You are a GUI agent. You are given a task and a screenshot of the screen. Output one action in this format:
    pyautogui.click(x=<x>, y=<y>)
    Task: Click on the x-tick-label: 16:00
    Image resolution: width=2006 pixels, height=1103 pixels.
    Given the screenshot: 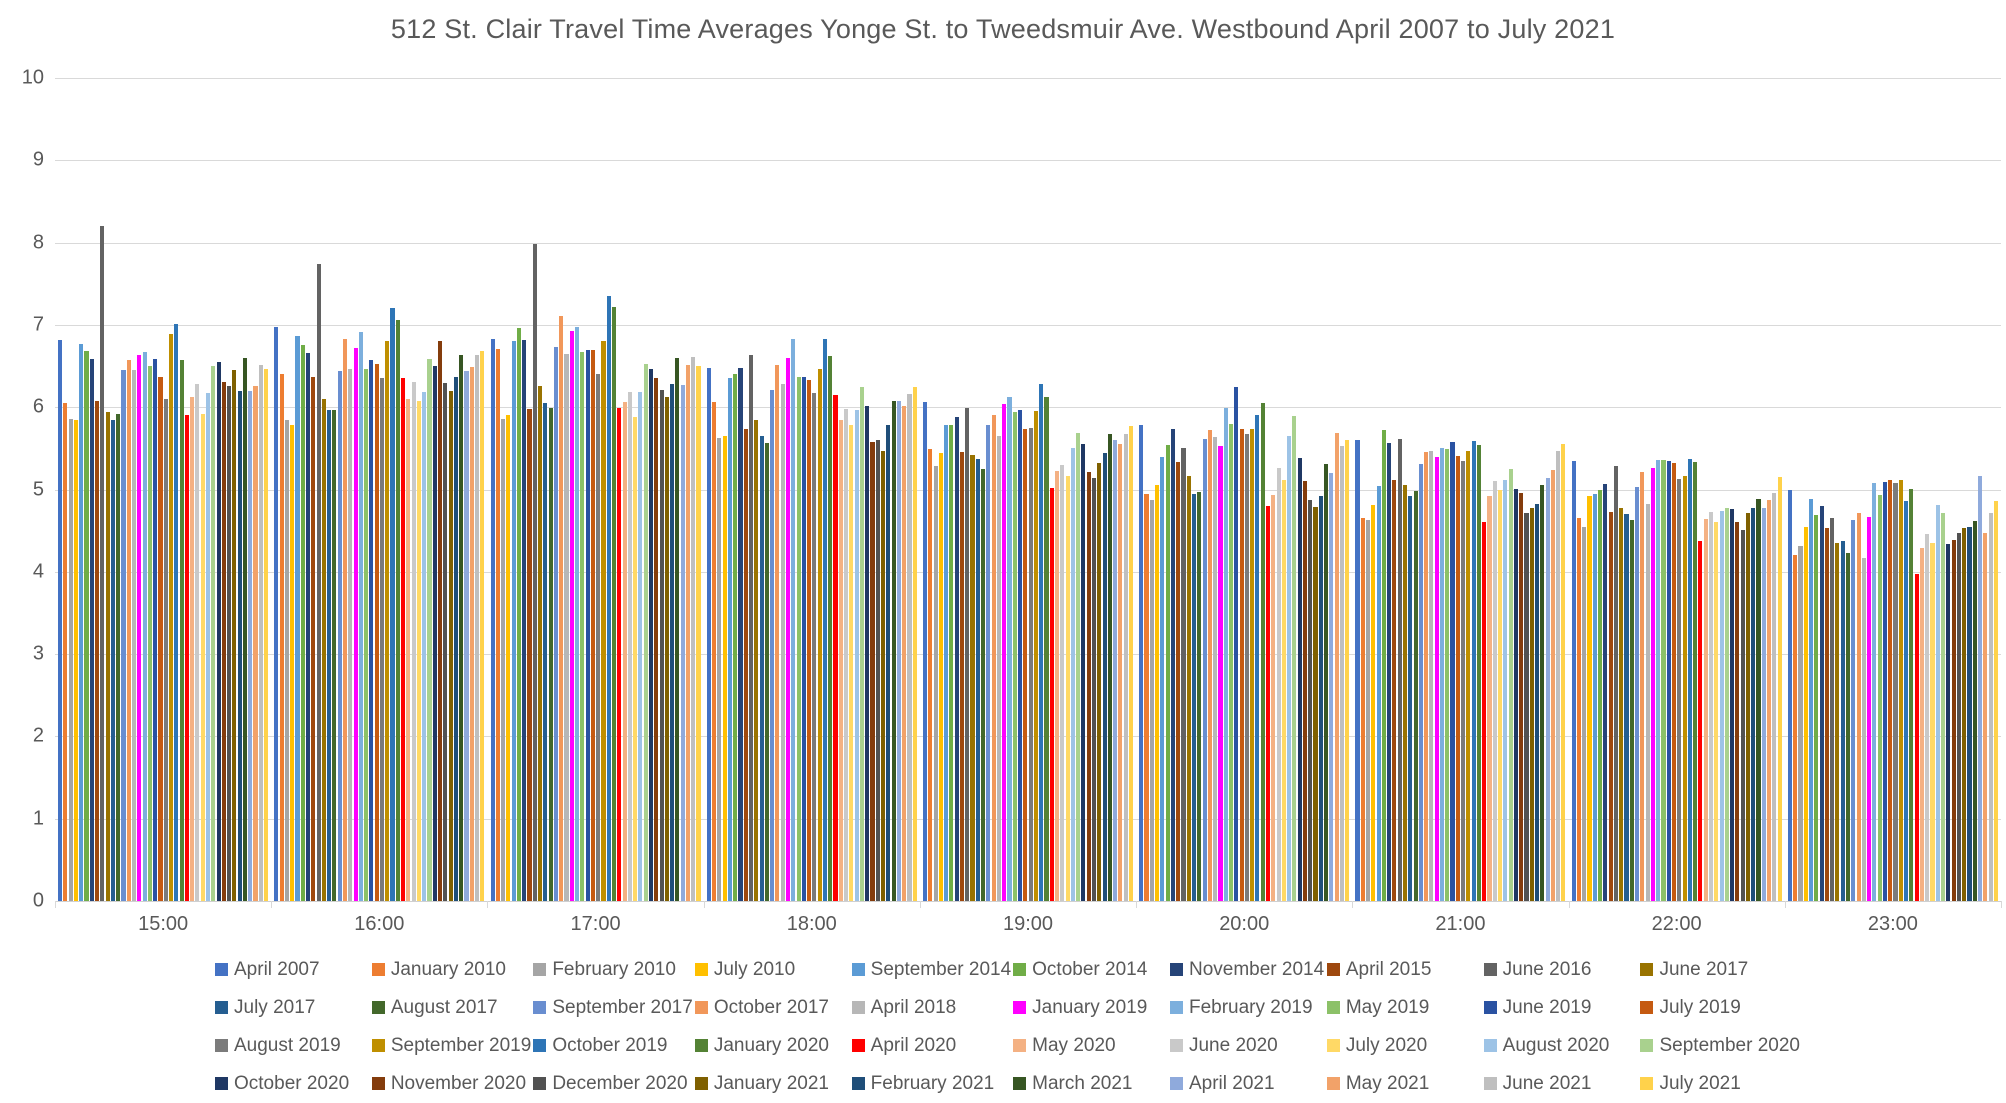 What is the action you would take?
    pyautogui.click(x=379, y=924)
    